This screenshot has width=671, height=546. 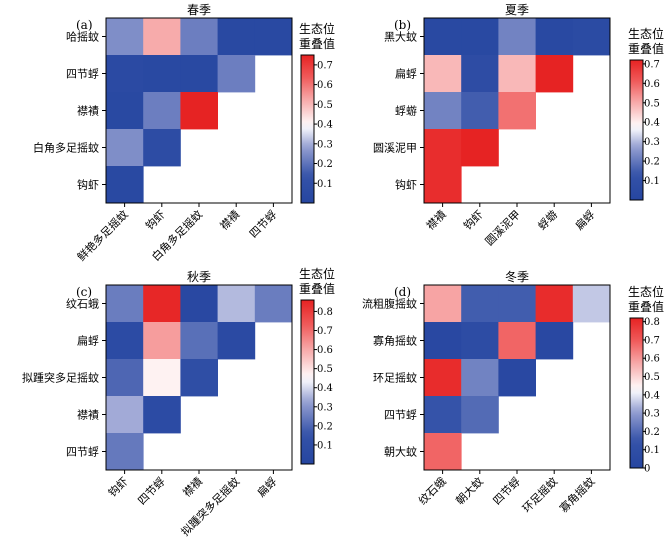 I want to click on panel-label: (d), so click(x=402, y=292).